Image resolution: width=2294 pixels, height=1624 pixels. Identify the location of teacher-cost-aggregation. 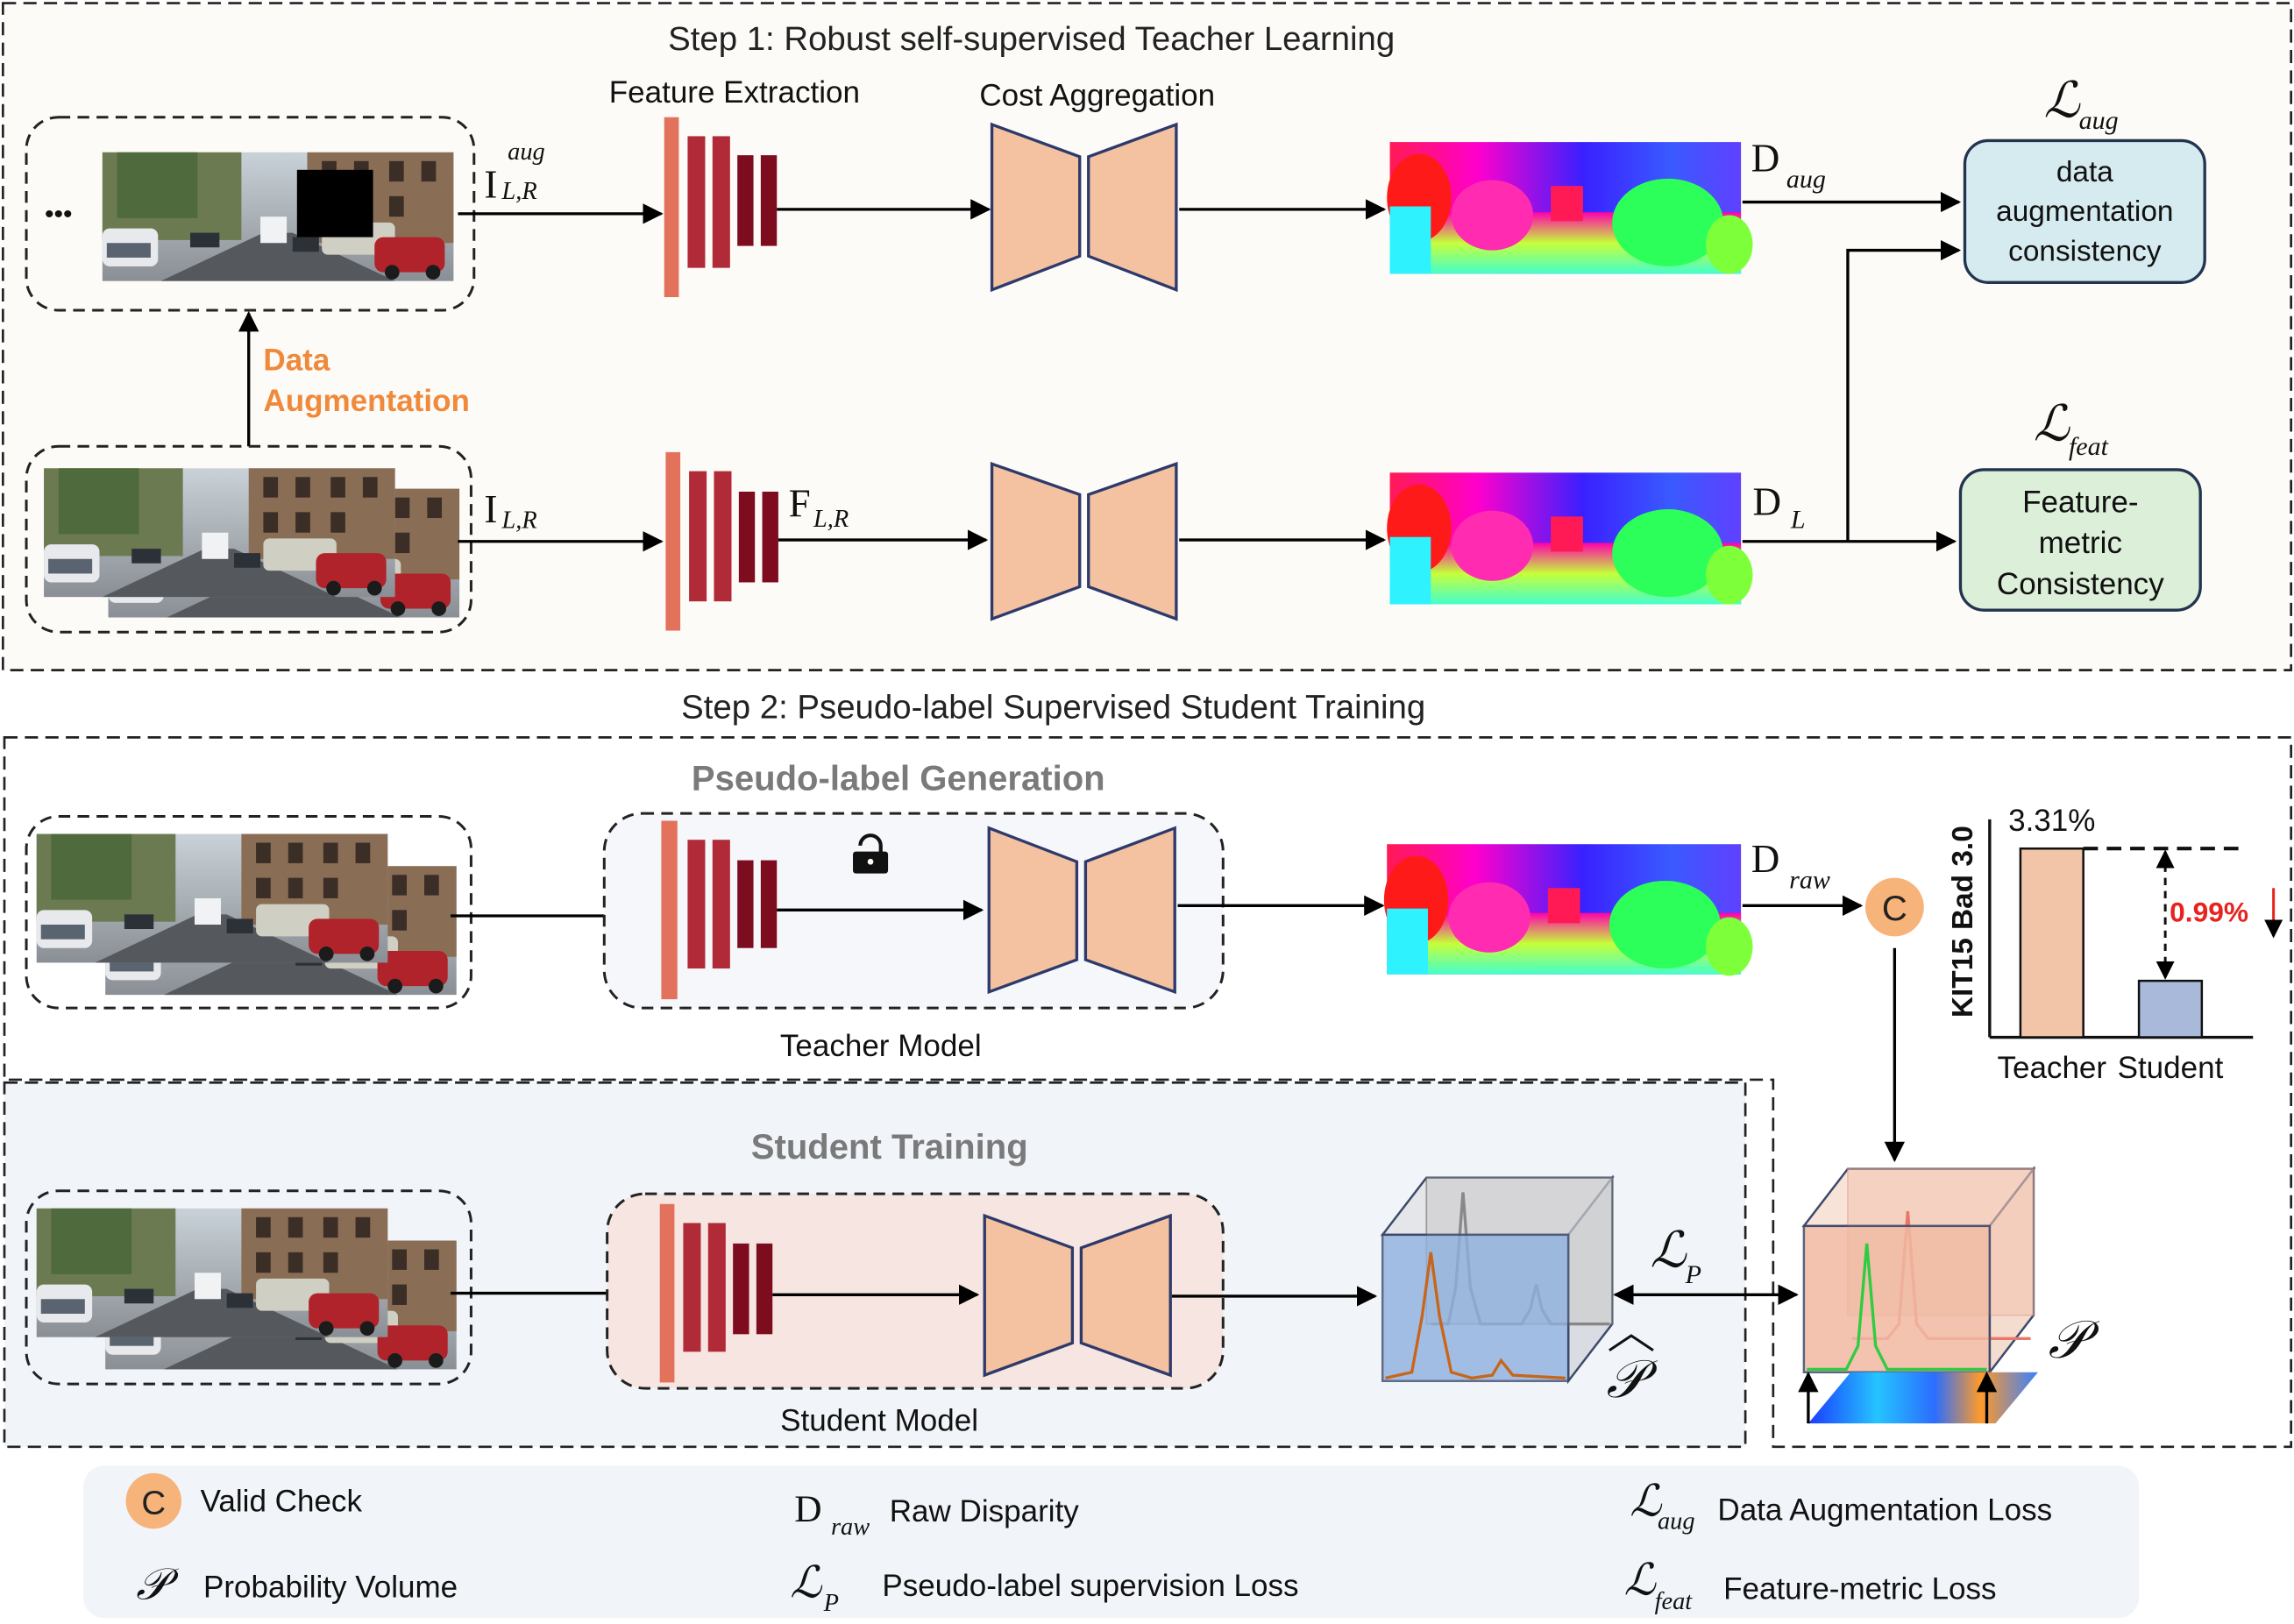
(1082, 910).